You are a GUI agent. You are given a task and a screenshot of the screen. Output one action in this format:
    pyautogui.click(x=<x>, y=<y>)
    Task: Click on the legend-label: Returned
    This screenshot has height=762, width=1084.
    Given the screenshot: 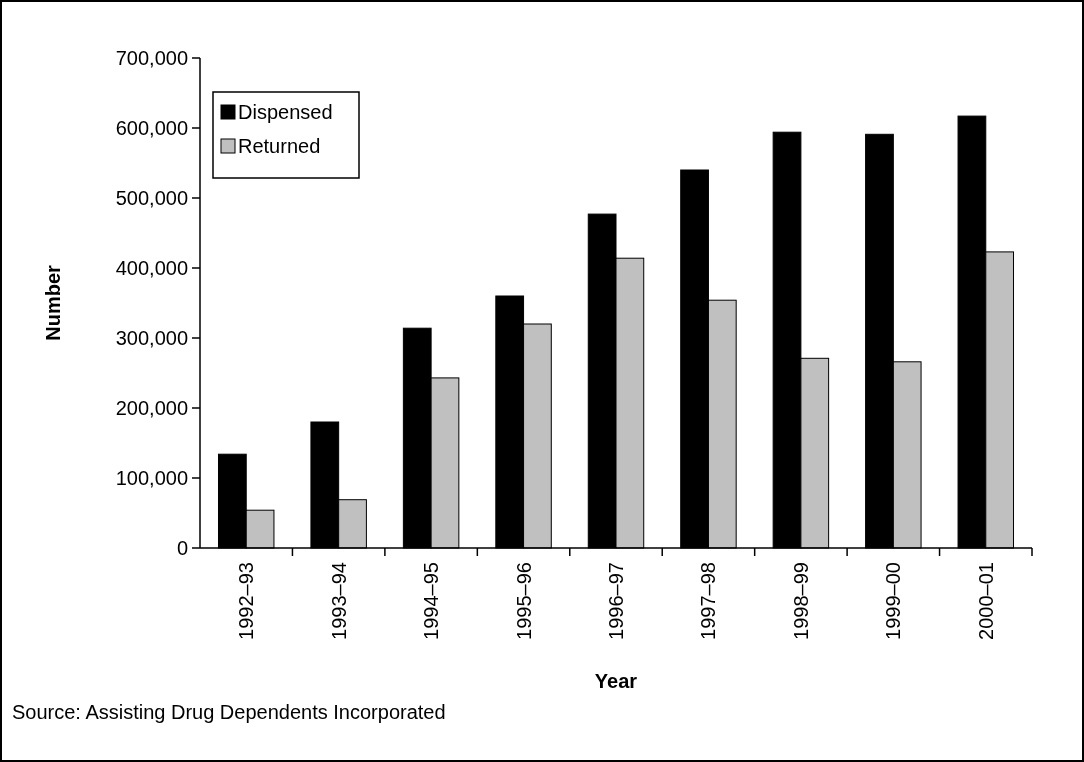 What is the action you would take?
    pyautogui.click(x=279, y=146)
    